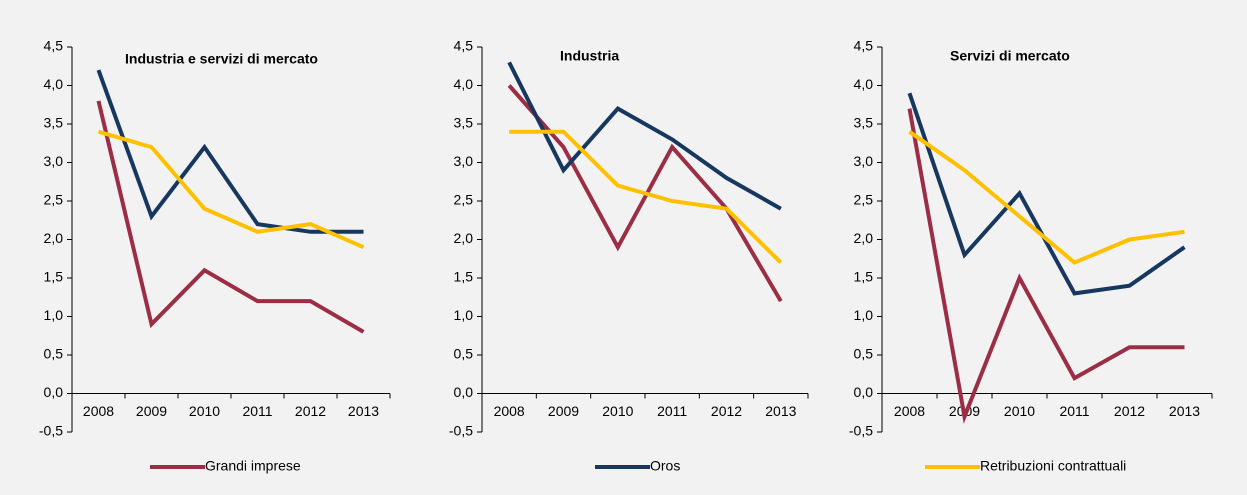  What do you see at coordinates (589, 56) in the screenshot?
I see `chart-title: Industria` at bounding box center [589, 56].